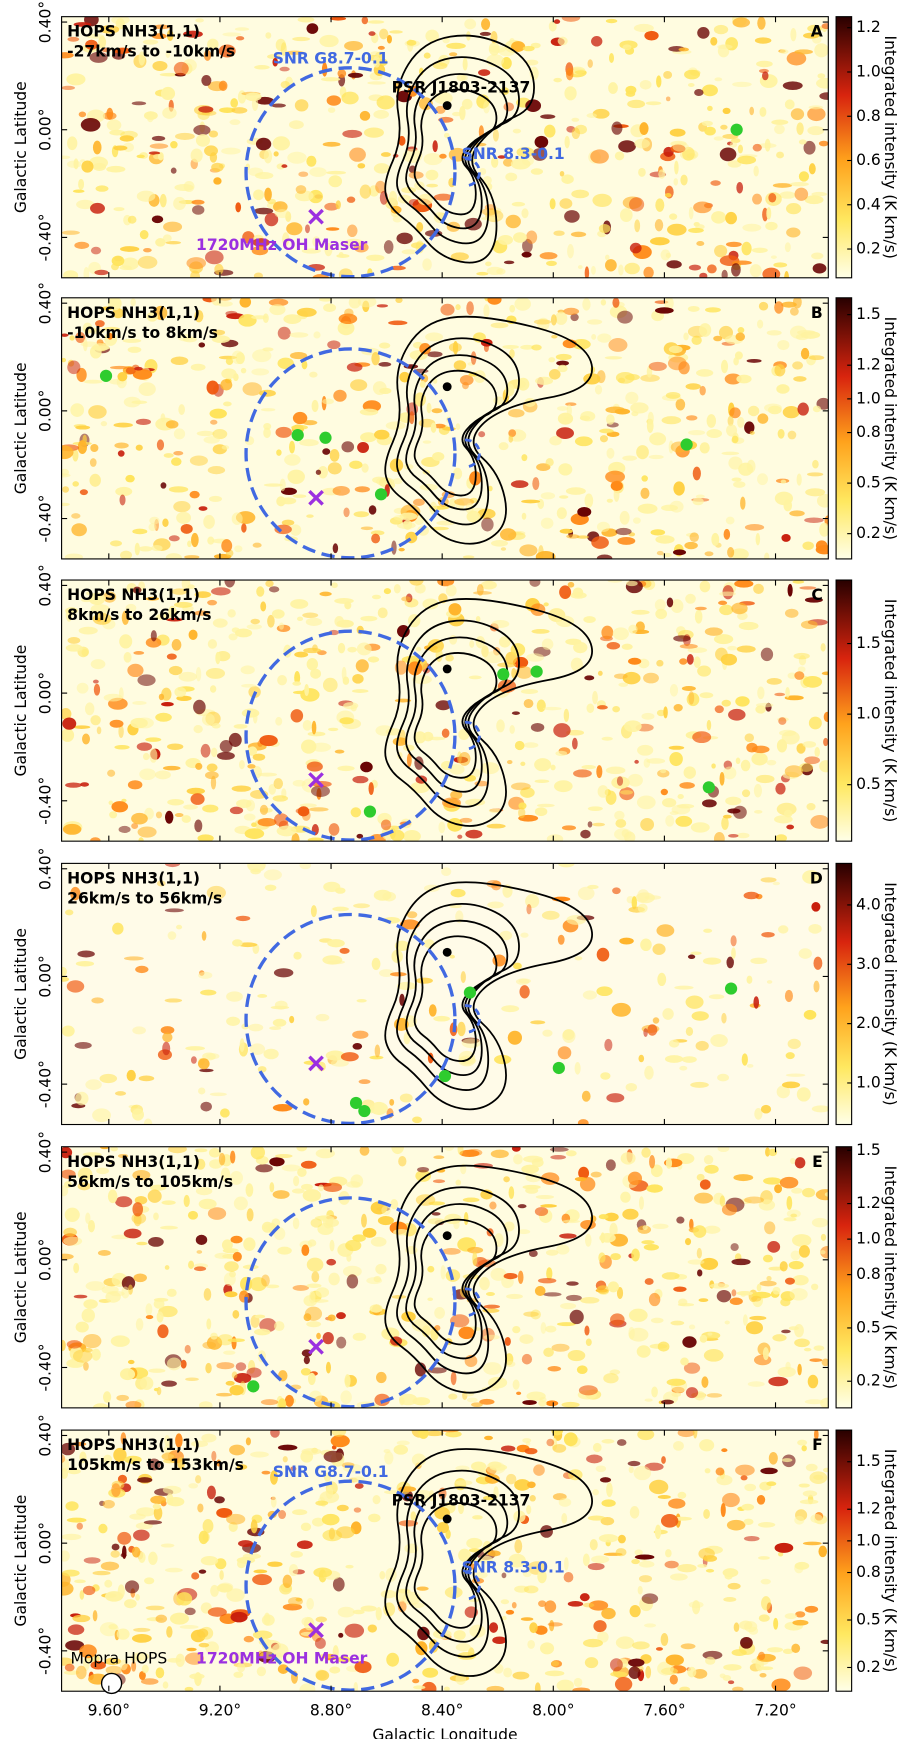 This screenshot has width=901, height=1743. I want to click on panel-subtitle: 8km/s to 26km/s, so click(139, 615).